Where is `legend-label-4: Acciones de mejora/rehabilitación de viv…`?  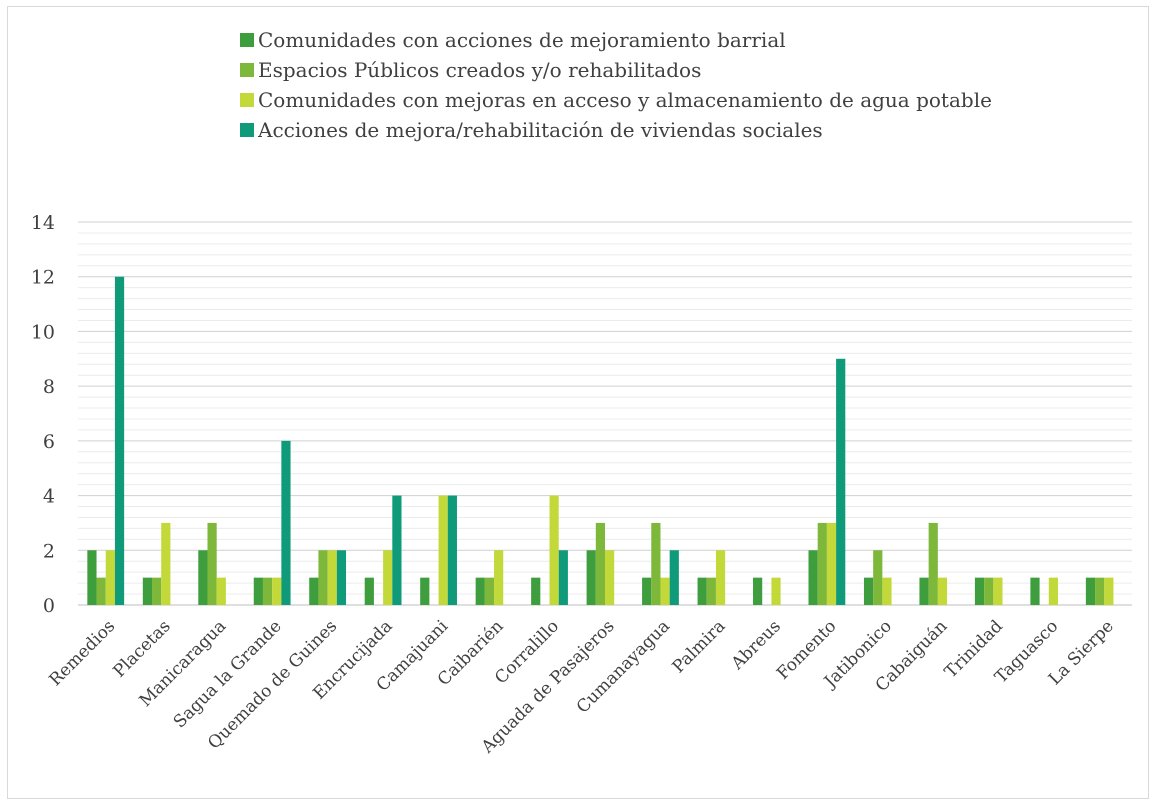 legend-label-4: Acciones de mejora/rehabilitación de viv… is located at coordinates (540, 130).